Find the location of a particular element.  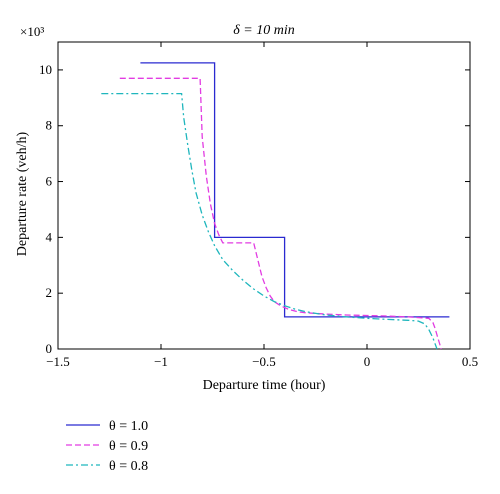

x-axis-label: Departure time (hour) is located at coordinates (264, 385).